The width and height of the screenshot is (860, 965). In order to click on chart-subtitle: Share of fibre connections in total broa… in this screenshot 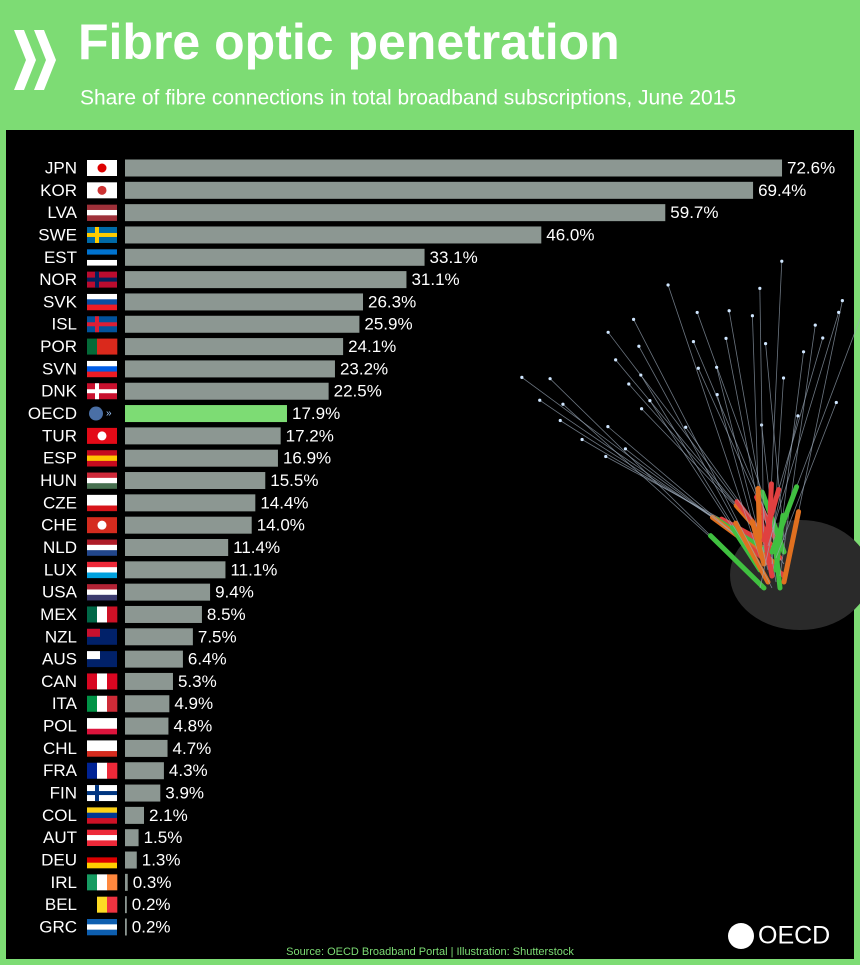, I will do `click(408, 98)`.